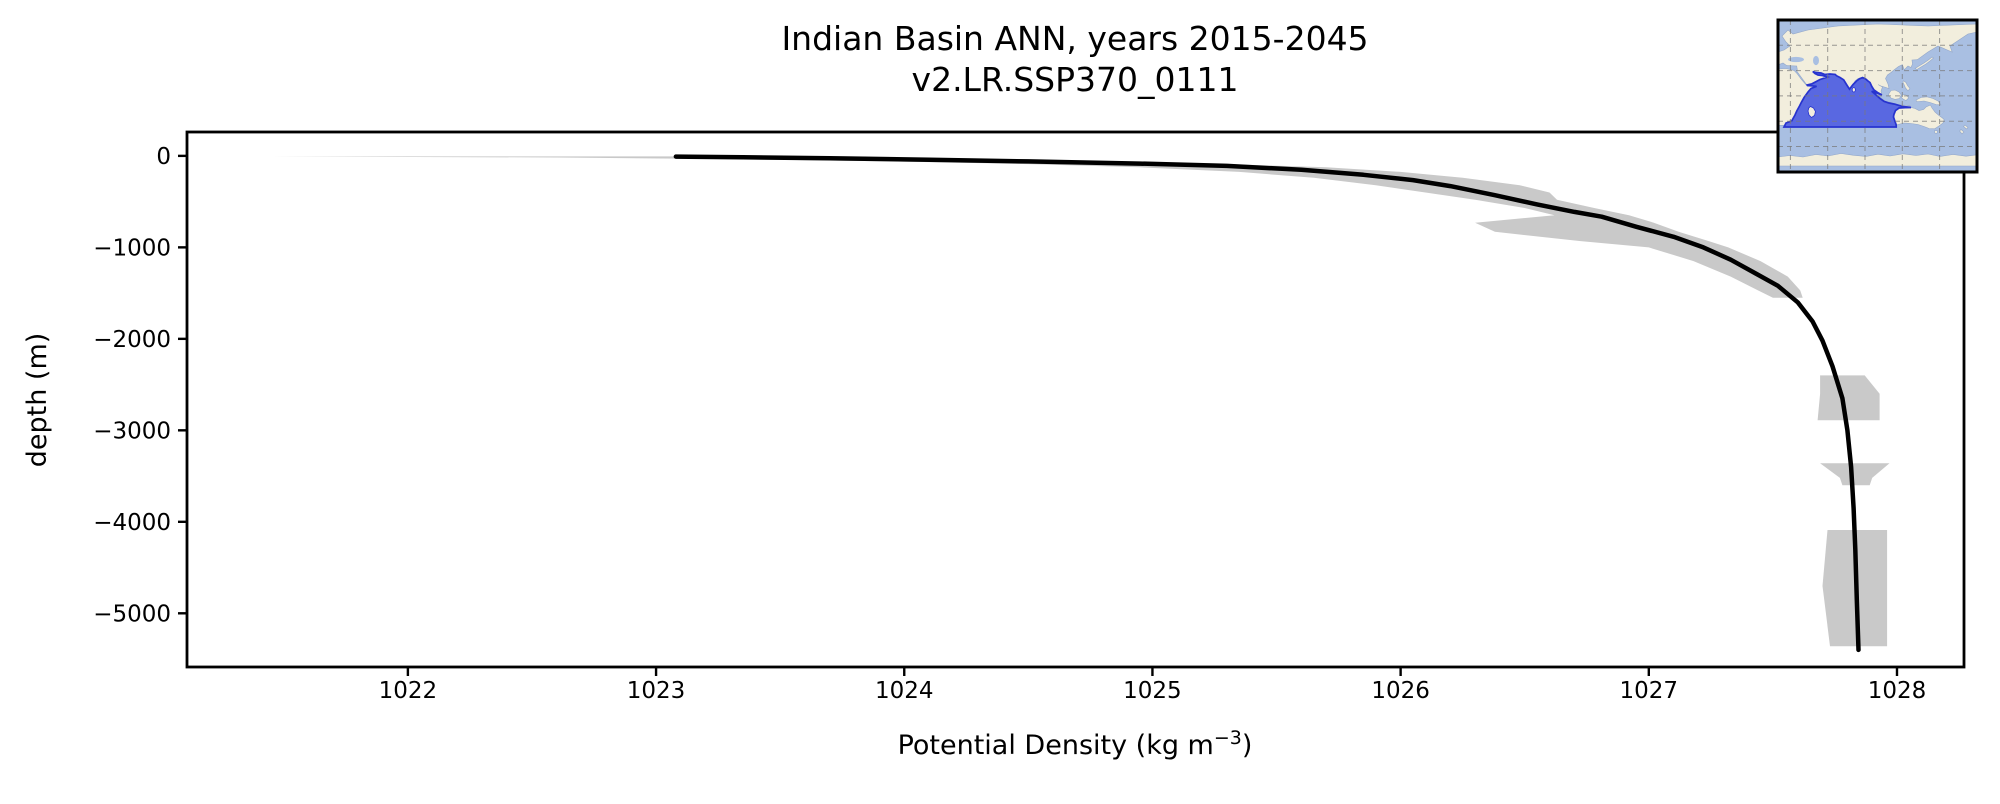 Image resolution: width=2000 pixels, height=804 pixels. Describe the element at coordinates (1924, 63) in the screenshot. I see `map-japan` at that location.